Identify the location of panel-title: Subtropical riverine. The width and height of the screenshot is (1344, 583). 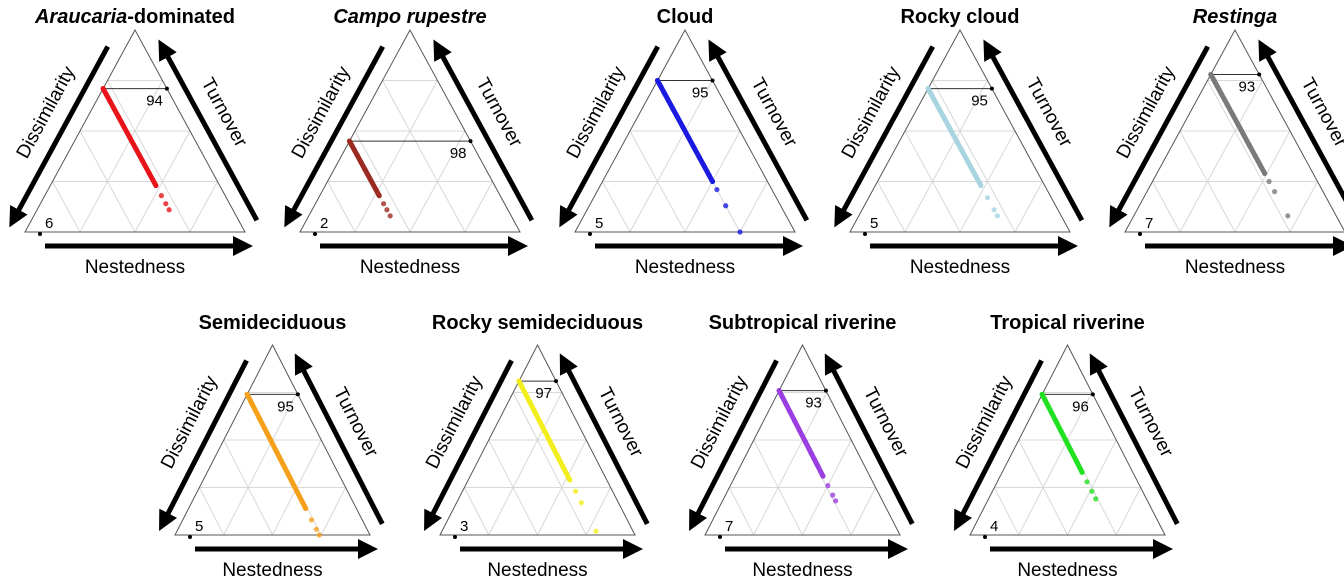
(803, 323).